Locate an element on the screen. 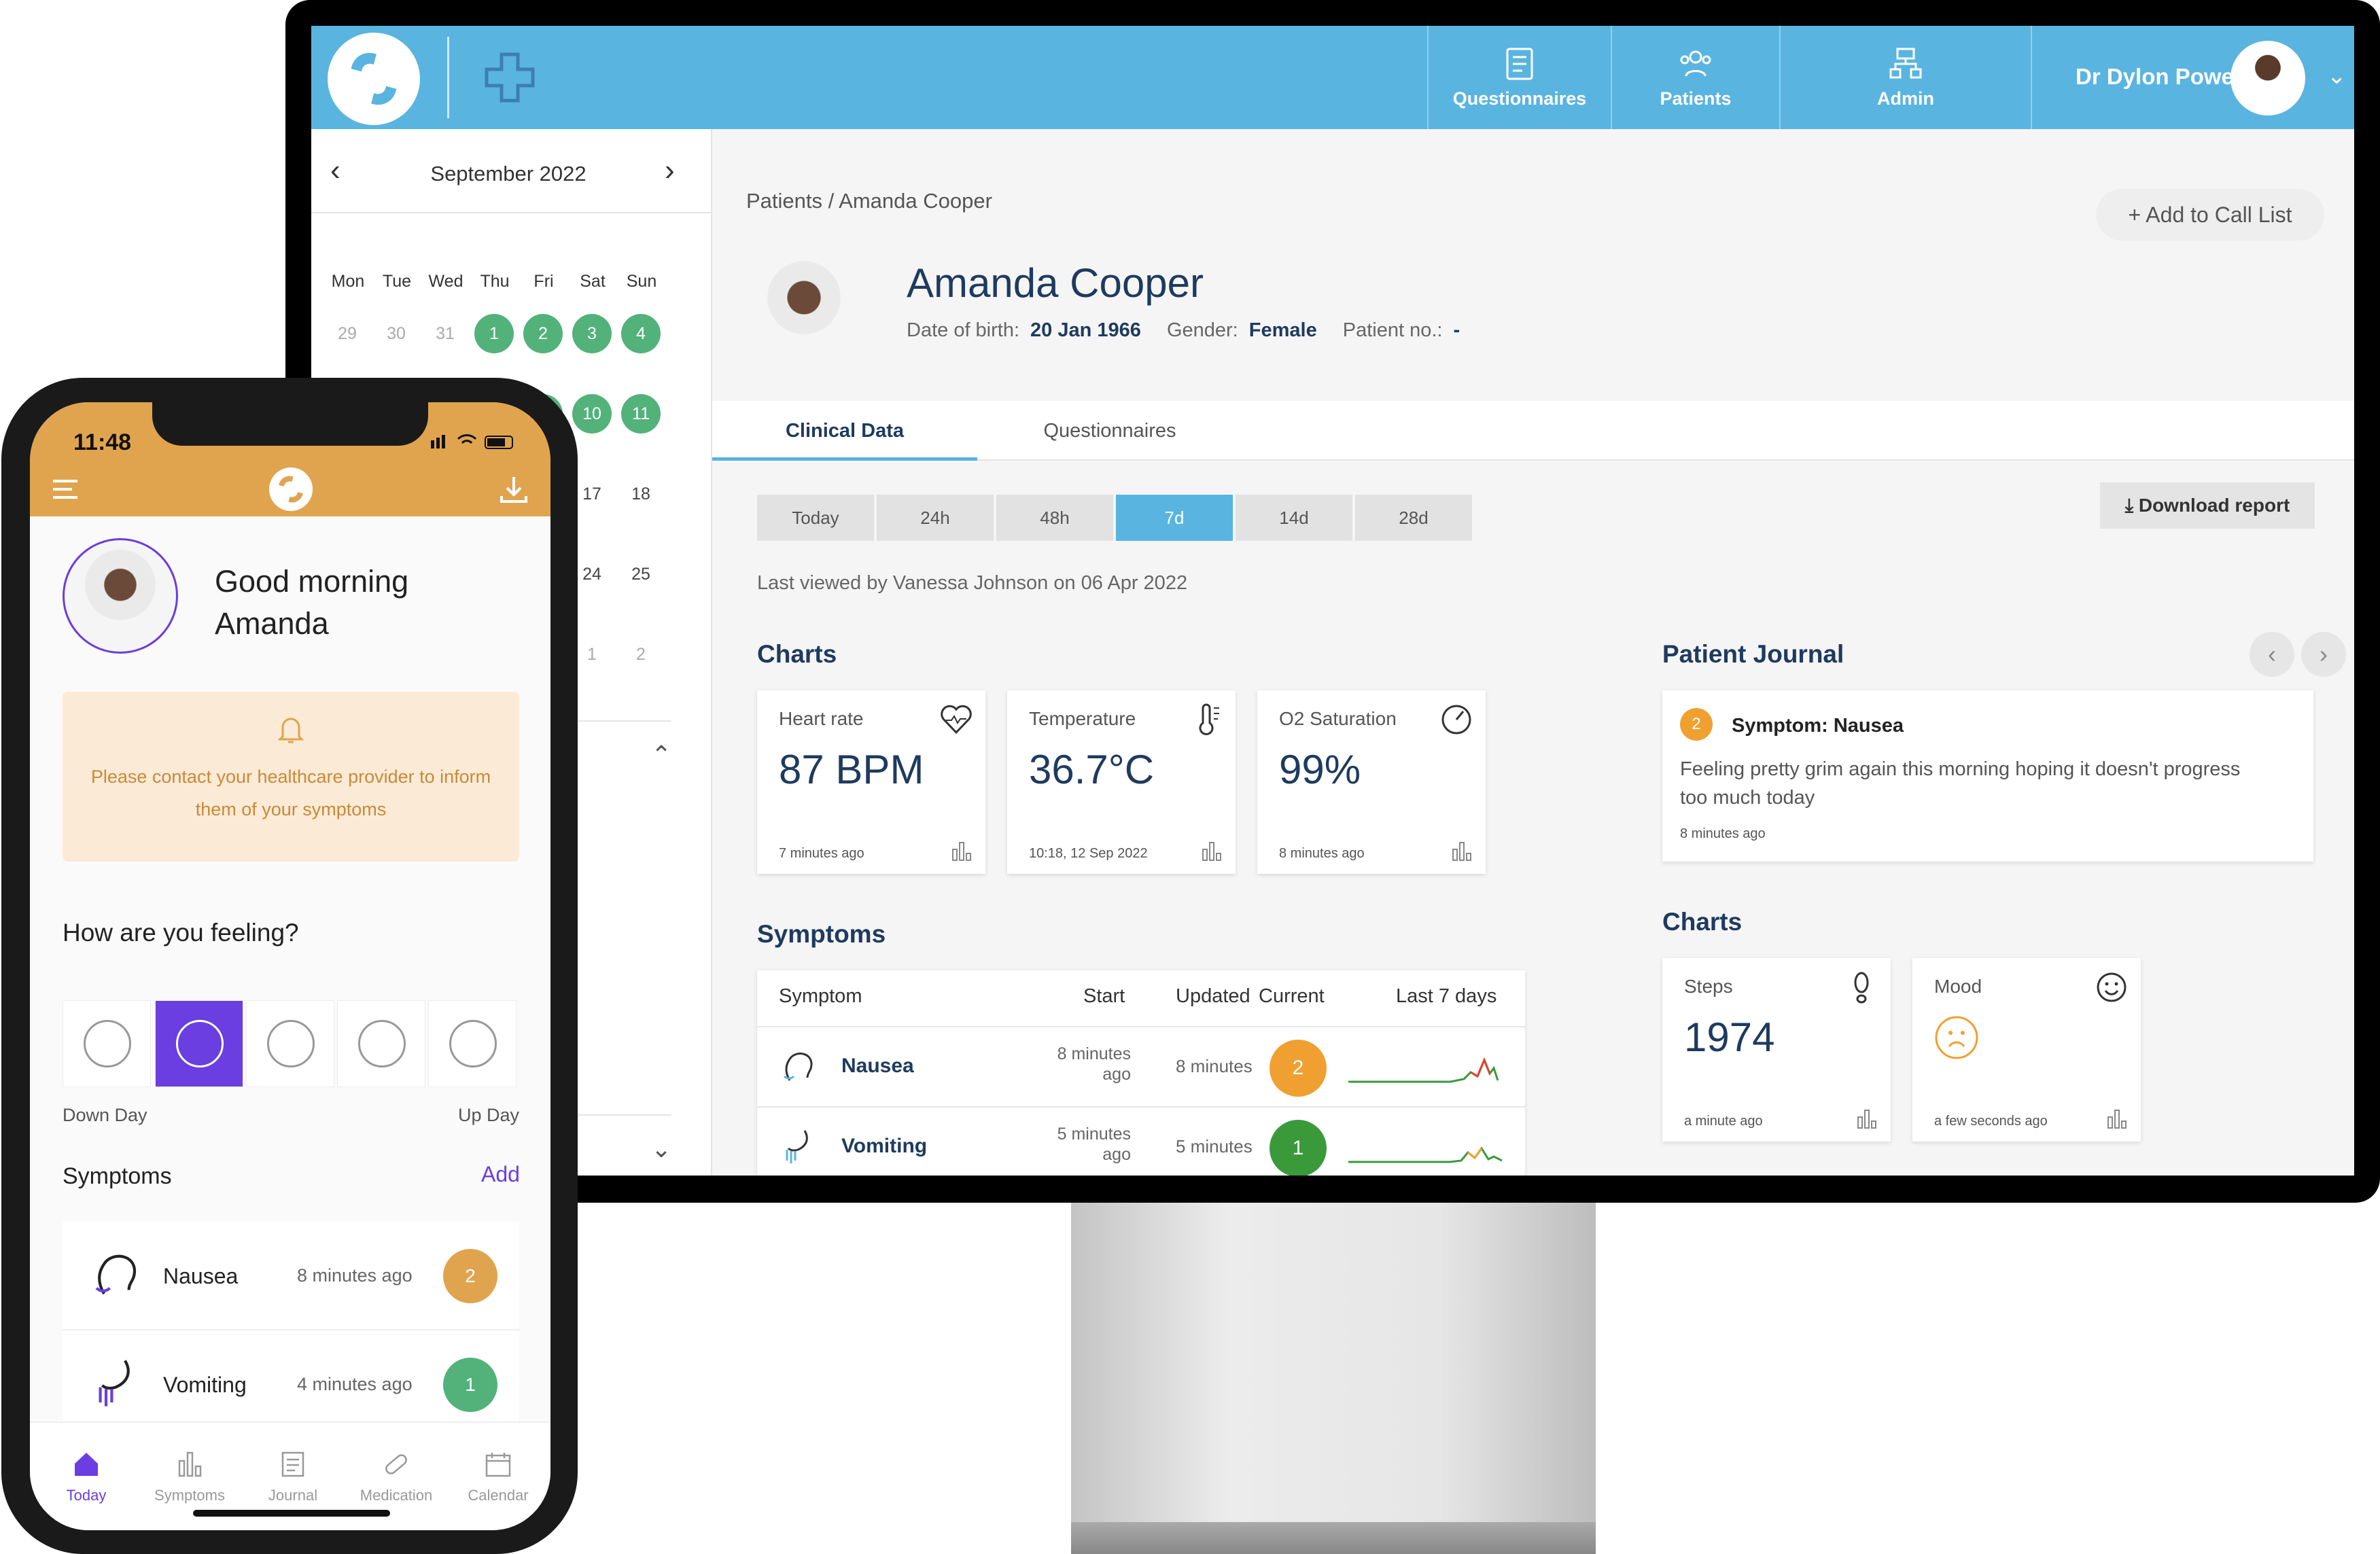 This screenshot has width=2380, height=1554. download-icon is located at coordinates (514, 489).